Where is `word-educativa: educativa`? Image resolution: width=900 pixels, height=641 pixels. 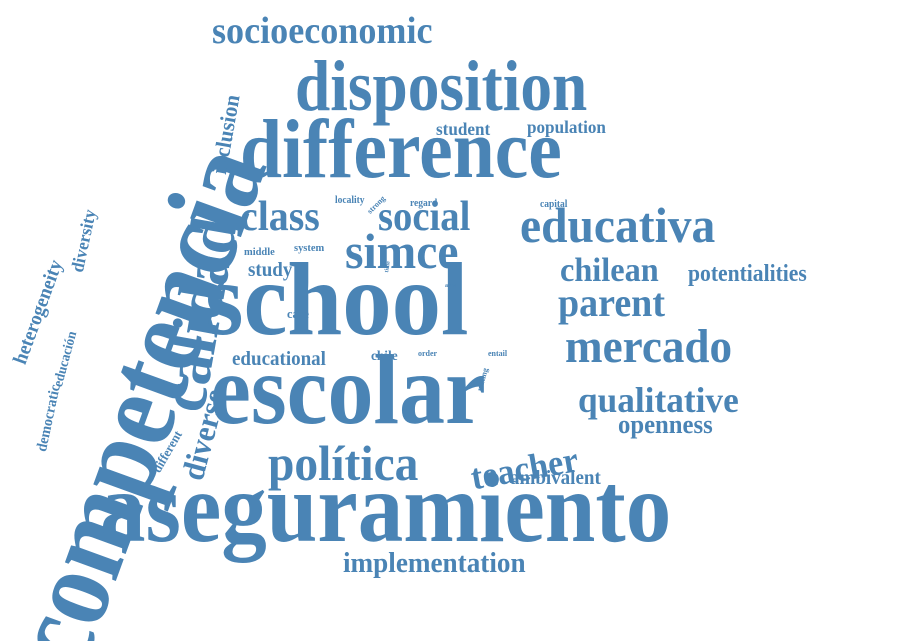
word-educativa: educativa is located at coordinates (618, 225).